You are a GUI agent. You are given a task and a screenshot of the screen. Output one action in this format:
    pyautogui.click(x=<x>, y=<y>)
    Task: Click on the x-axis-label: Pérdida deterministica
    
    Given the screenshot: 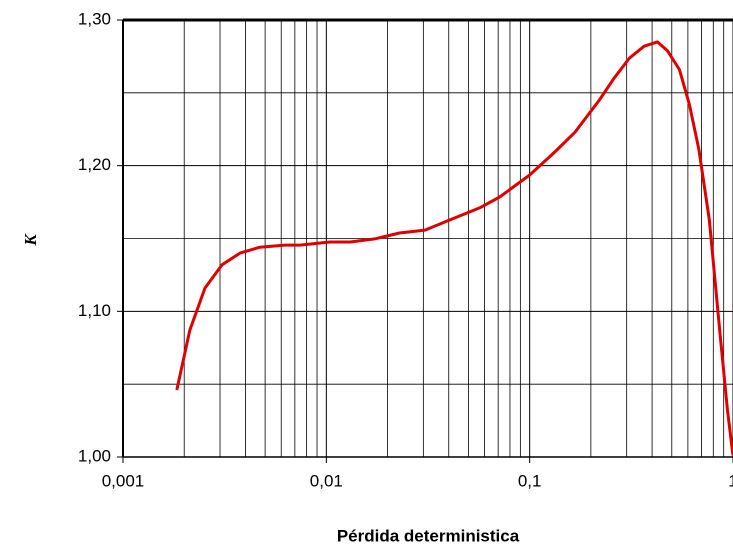 What is the action you would take?
    pyautogui.click(x=428, y=535)
    